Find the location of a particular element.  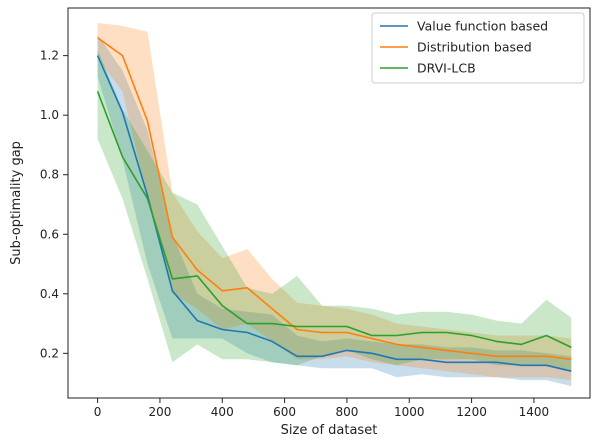

x-axis-title: Size of dataset is located at coordinates (329, 430).